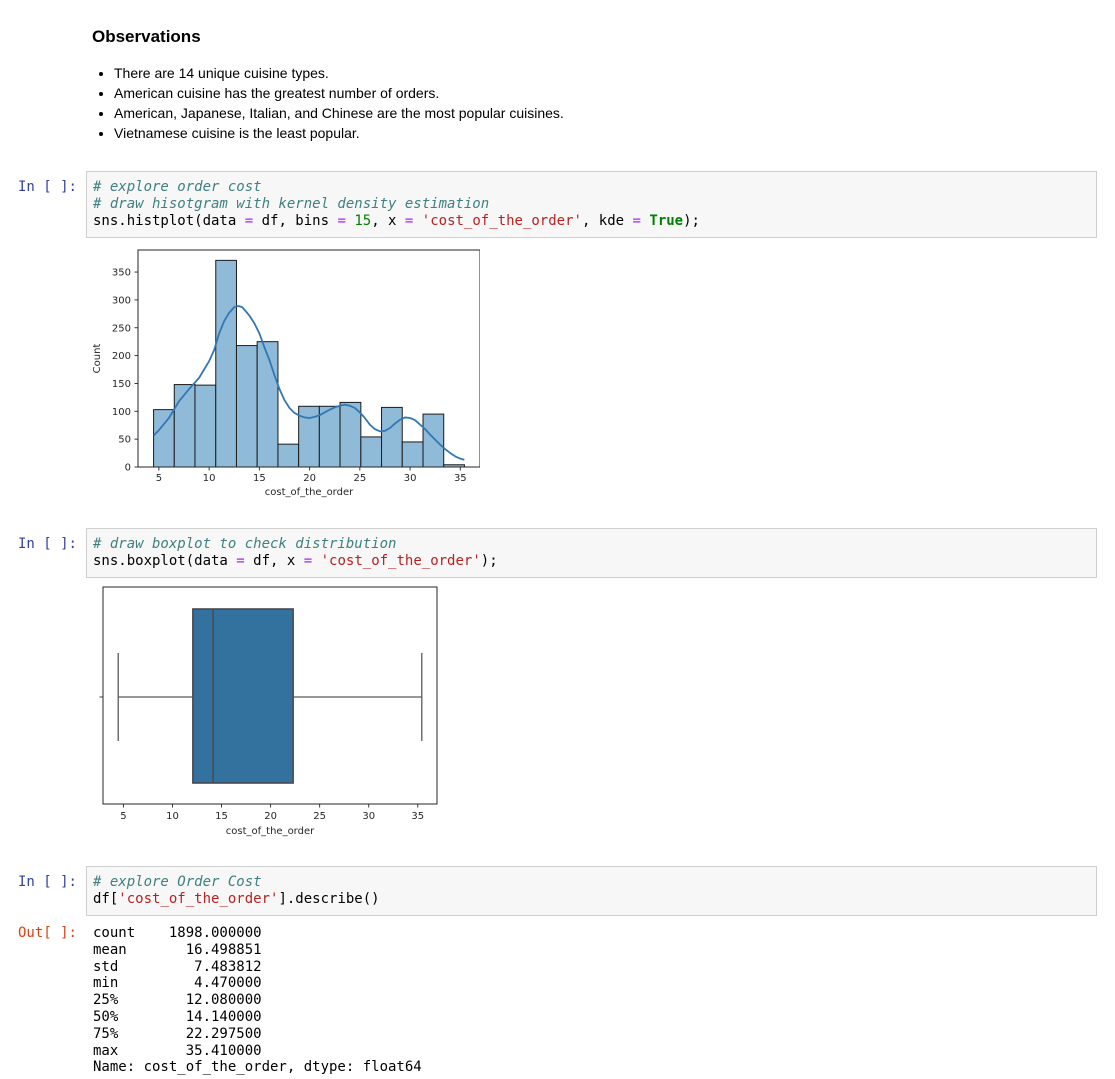 This screenshot has height=1079, width=1115. I want to click on svg-text: 0, so click(128, 468).